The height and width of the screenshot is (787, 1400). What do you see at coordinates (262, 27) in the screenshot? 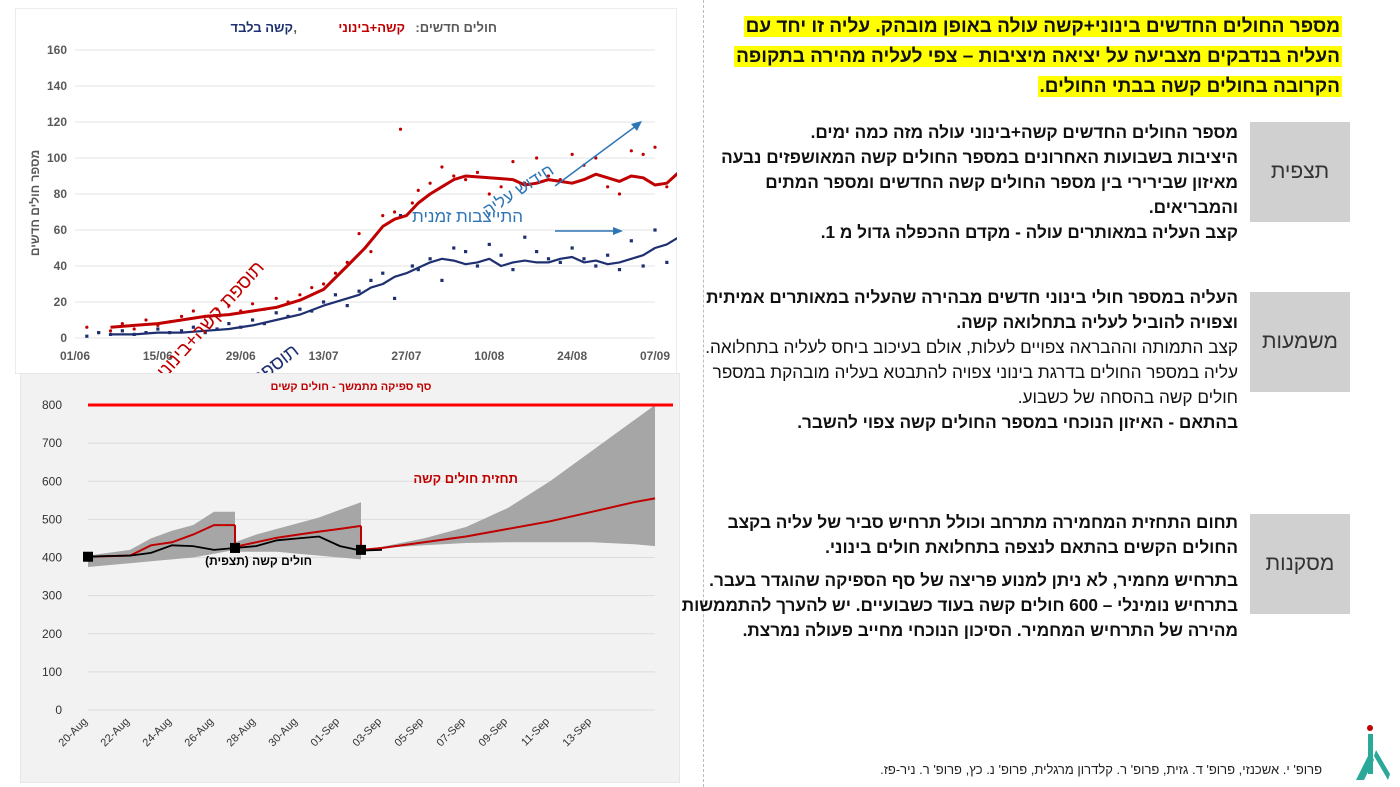
I see `chart1-title-navy: קשה בלבד` at bounding box center [262, 27].